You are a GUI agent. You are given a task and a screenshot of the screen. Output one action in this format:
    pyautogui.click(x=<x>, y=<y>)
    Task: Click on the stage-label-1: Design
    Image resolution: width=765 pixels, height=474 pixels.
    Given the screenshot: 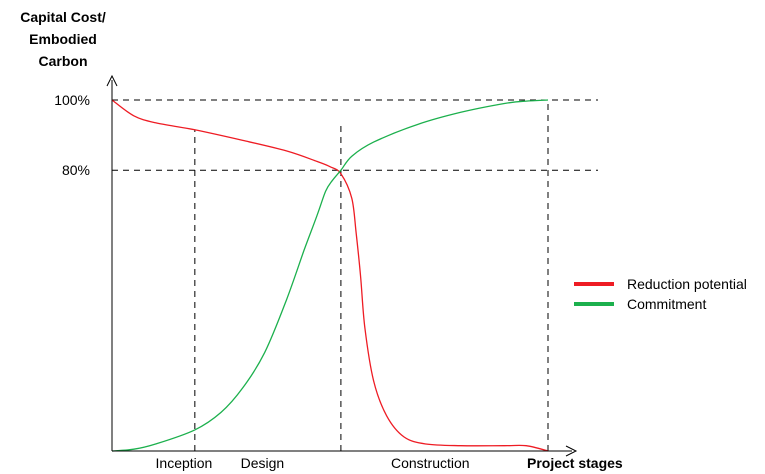 What is the action you would take?
    pyautogui.click(x=263, y=463)
    